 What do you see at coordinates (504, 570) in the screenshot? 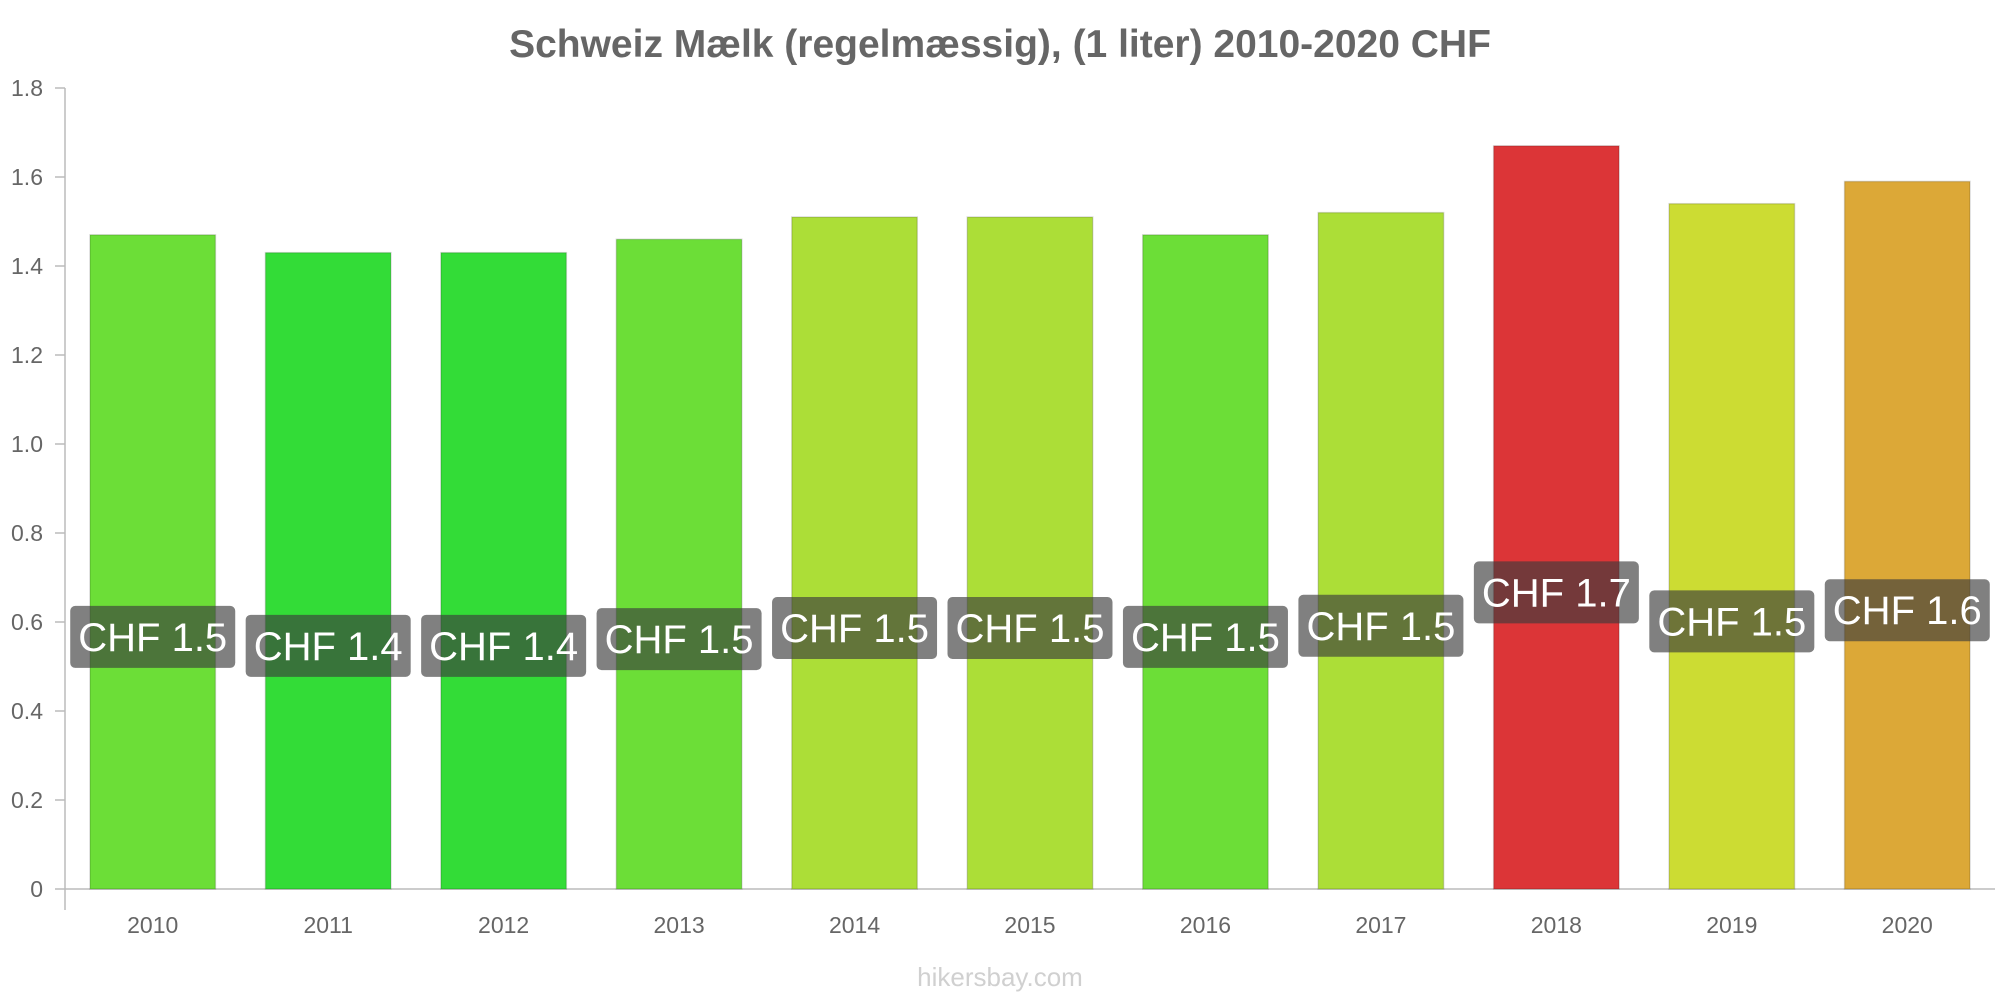
I see `bar-2012` at bounding box center [504, 570].